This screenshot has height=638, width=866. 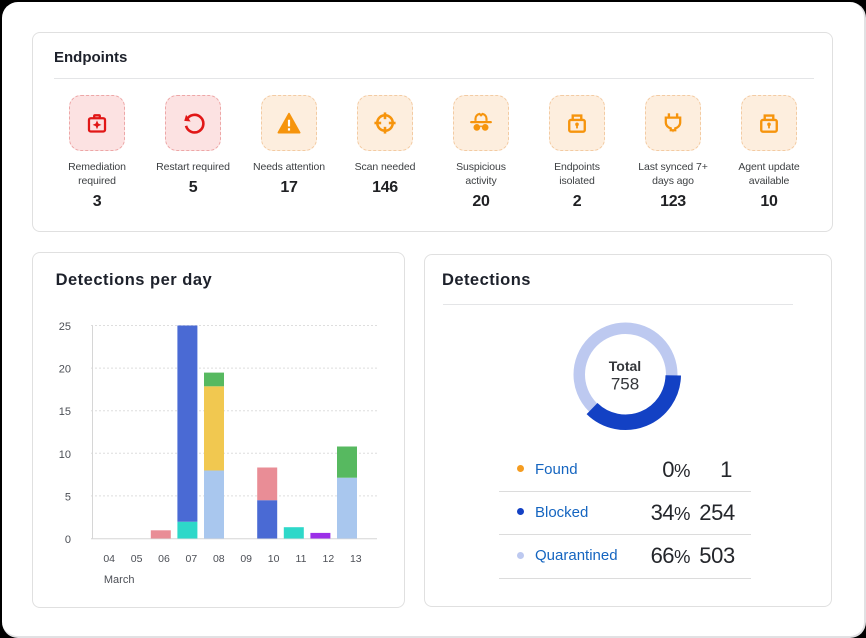 What do you see at coordinates (625, 366) in the screenshot?
I see `svg-text: Total` at bounding box center [625, 366].